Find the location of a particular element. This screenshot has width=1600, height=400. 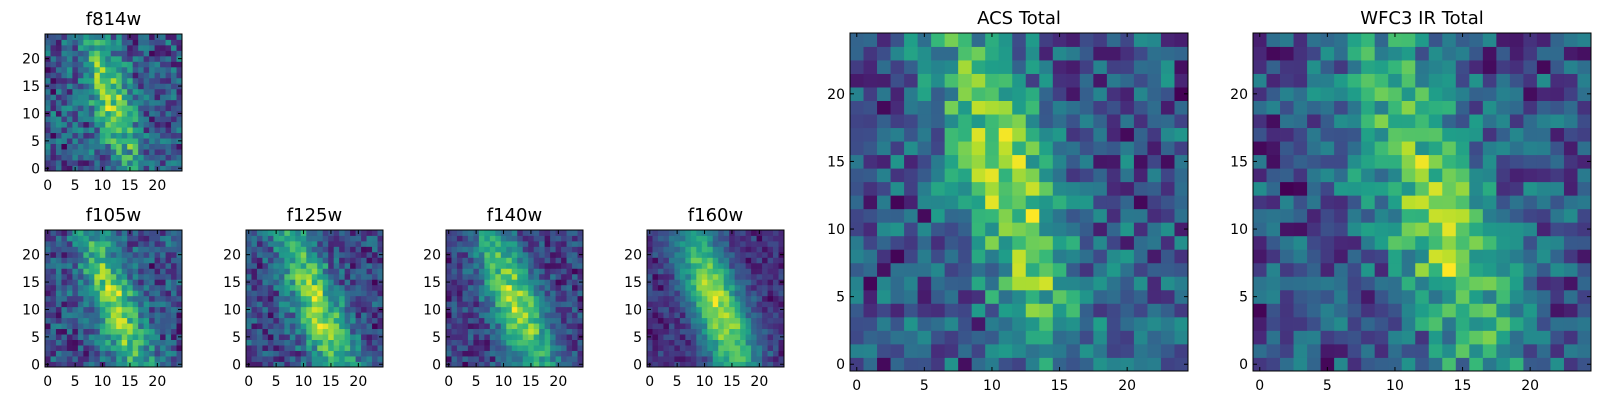

axes-frame is located at coordinates (514, 298).